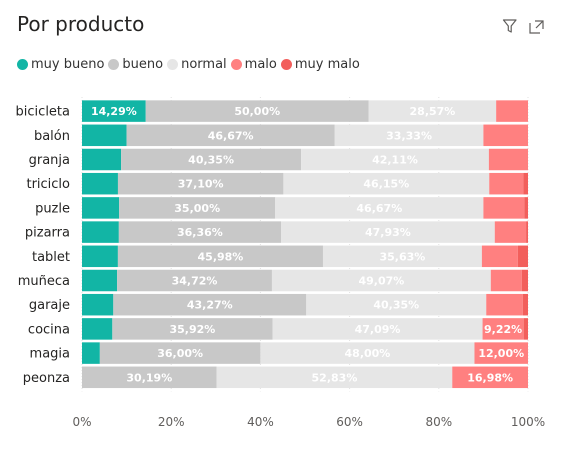 The height and width of the screenshot is (456, 570). I want to click on data-label: 43,27%, so click(210, 305).